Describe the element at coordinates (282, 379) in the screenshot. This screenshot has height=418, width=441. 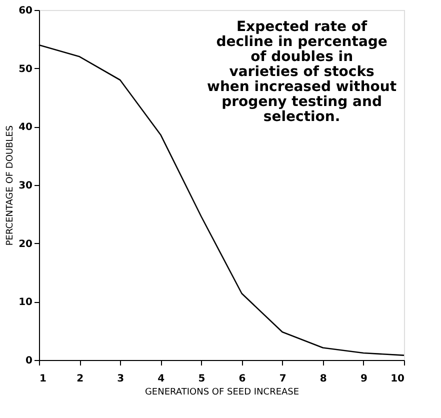
I see `x-tick-label: 7` at that location.